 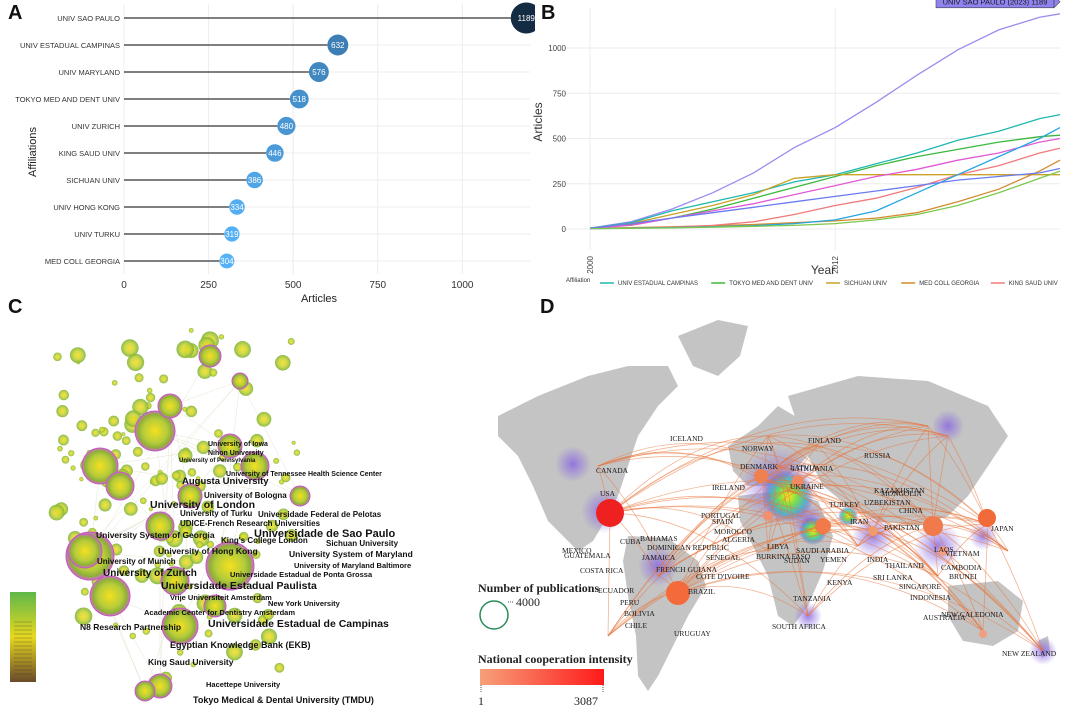 I want to click on country-label: UKRAINE, so click(x=807, y=486).